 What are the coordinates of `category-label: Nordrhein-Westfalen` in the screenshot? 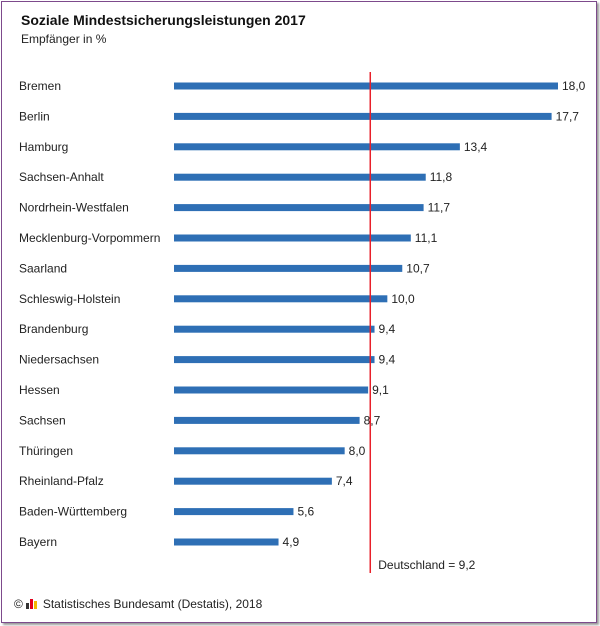 It's located at (74, 208).